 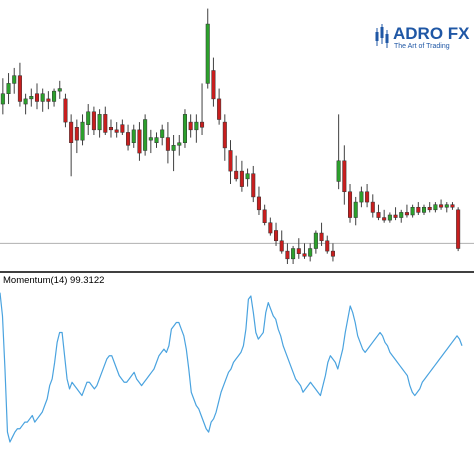 What do you see at coordinates (382, 36) in the screenshot?
I see `candles-icon` at bounding box center [382, 36].